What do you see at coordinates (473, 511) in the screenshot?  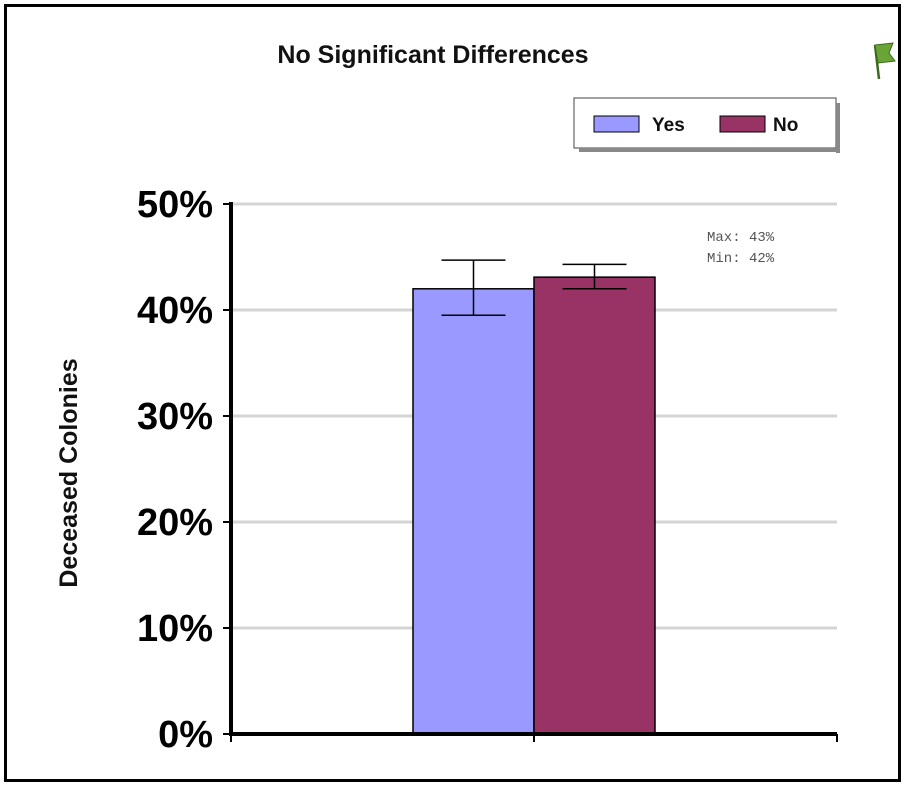 I see `bar-yes` at bounding box center [473, 511].